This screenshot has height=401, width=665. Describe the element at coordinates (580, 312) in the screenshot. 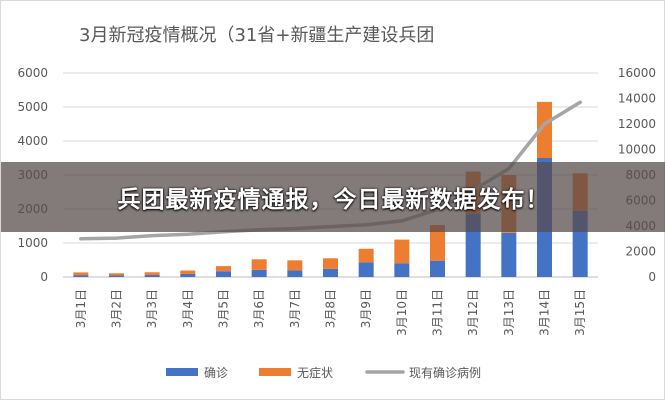

I see `x-tick-label: 3月15日` at that location.